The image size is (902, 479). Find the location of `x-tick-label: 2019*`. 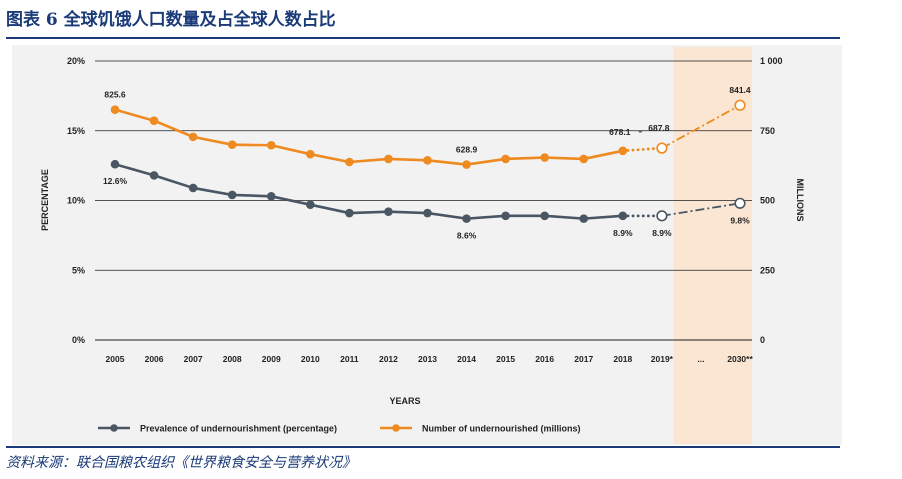

x-tick-label: 2019* is located at coordinates (662, 359).